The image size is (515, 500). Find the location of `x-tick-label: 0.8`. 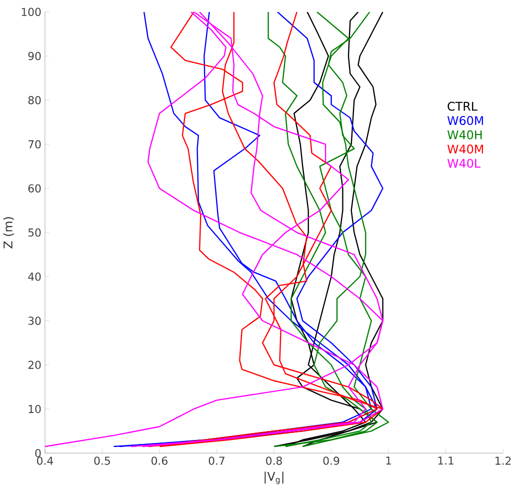

x-tick-label: 0.8 is located at coordinates (274, 460).